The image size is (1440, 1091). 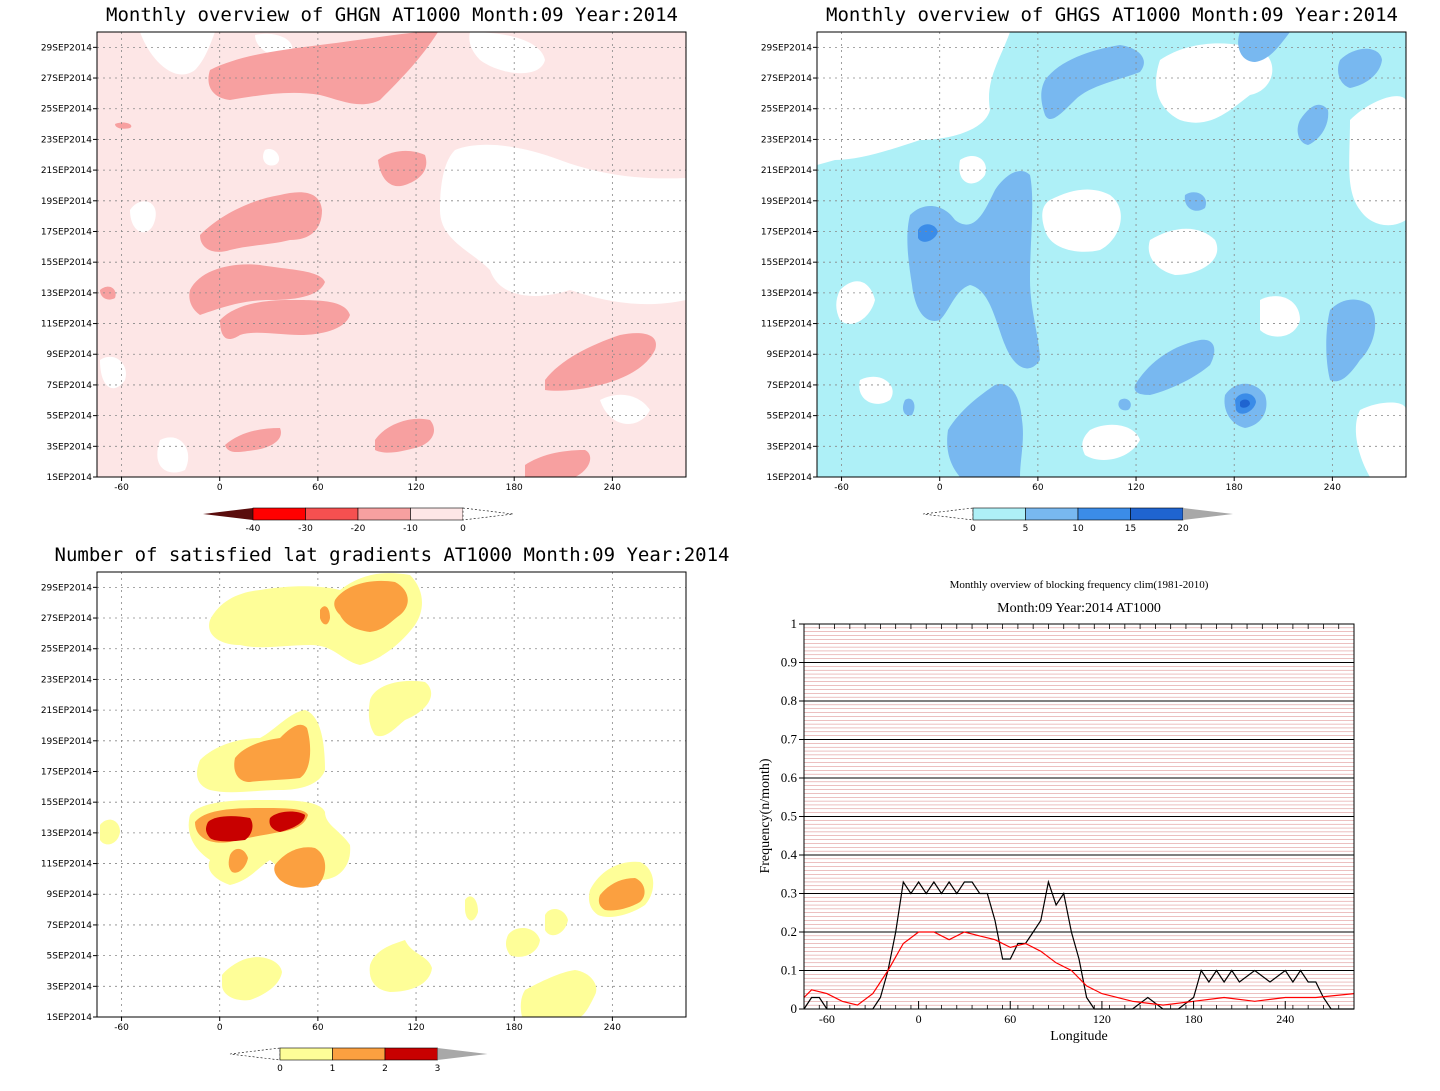 What do you see at coordinates (1079, 1036) in the screenshot?
I see `blocking-xlabel: Longitude` at bounding box center [1079, 1036].